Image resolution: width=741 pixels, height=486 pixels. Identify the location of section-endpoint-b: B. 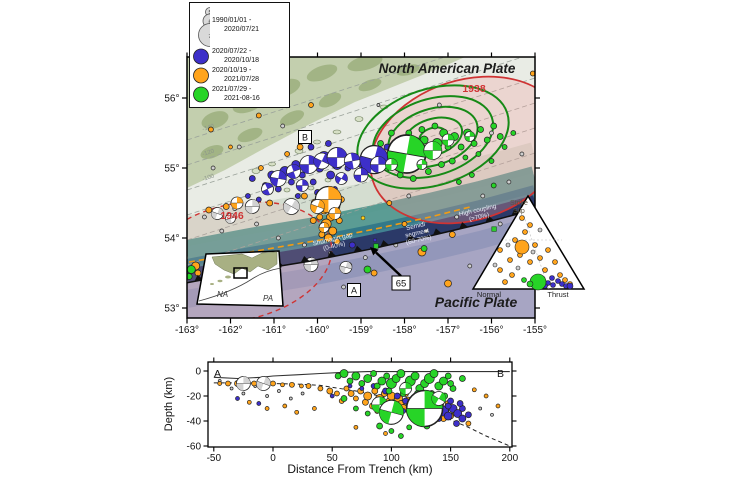
(305, 137).